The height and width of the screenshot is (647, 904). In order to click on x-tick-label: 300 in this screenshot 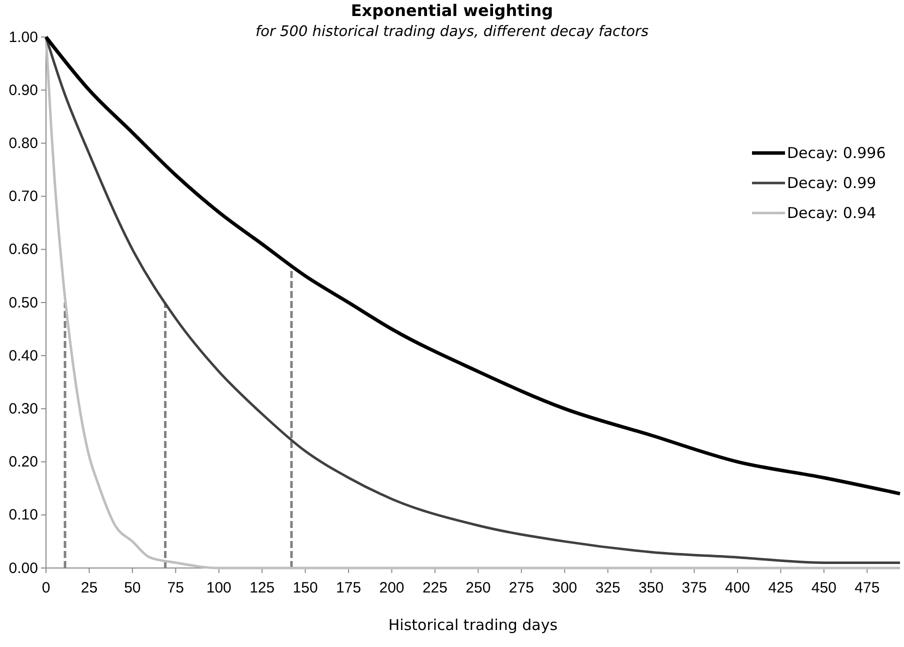, I will do `click(565, 588)`.